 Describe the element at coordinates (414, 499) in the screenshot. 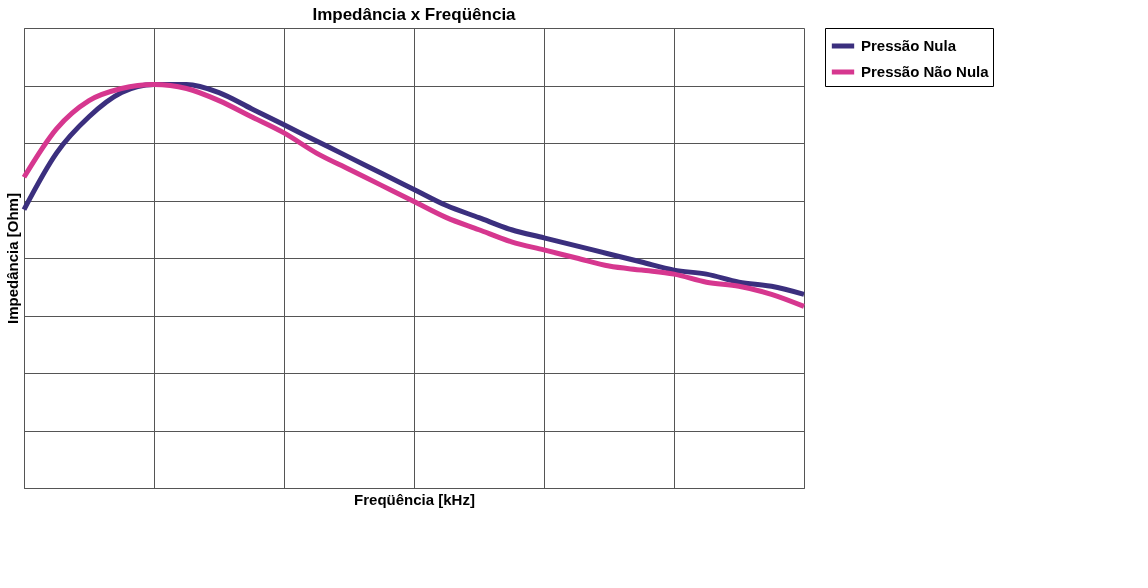

I see `x-axis-title: Freqüência [kHz]` at that location.